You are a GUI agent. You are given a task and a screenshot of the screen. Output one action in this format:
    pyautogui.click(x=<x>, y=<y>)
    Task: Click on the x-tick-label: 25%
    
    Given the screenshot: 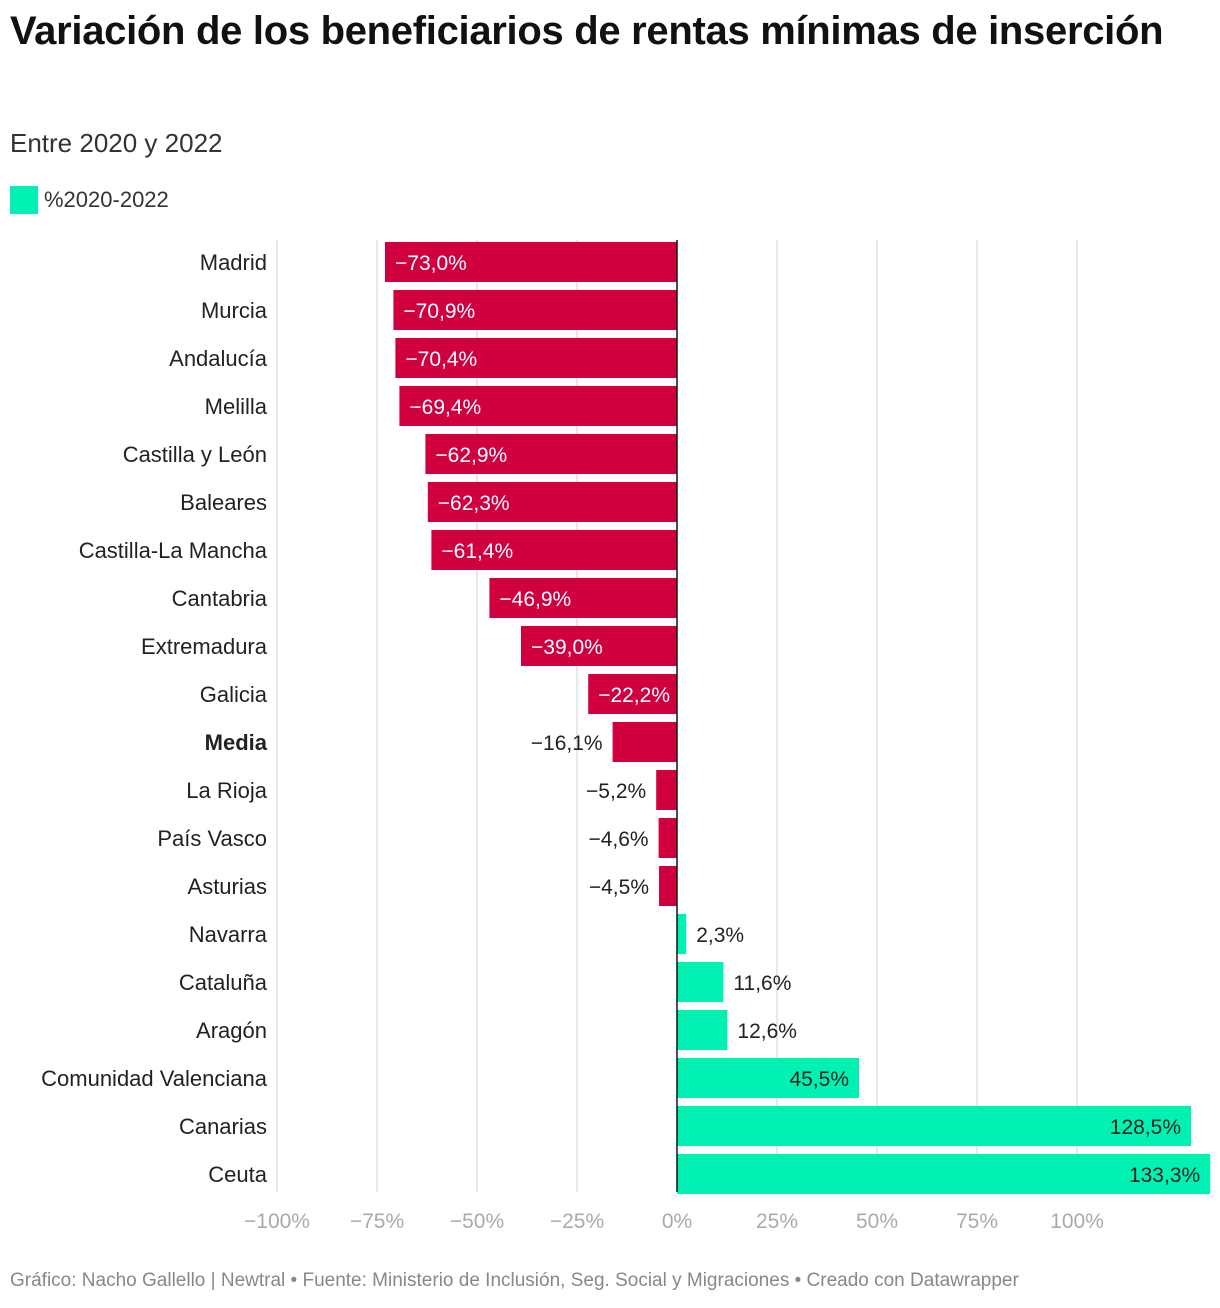 What is the action you would take?
    pyautogui.click(x=777, y=1221)
    